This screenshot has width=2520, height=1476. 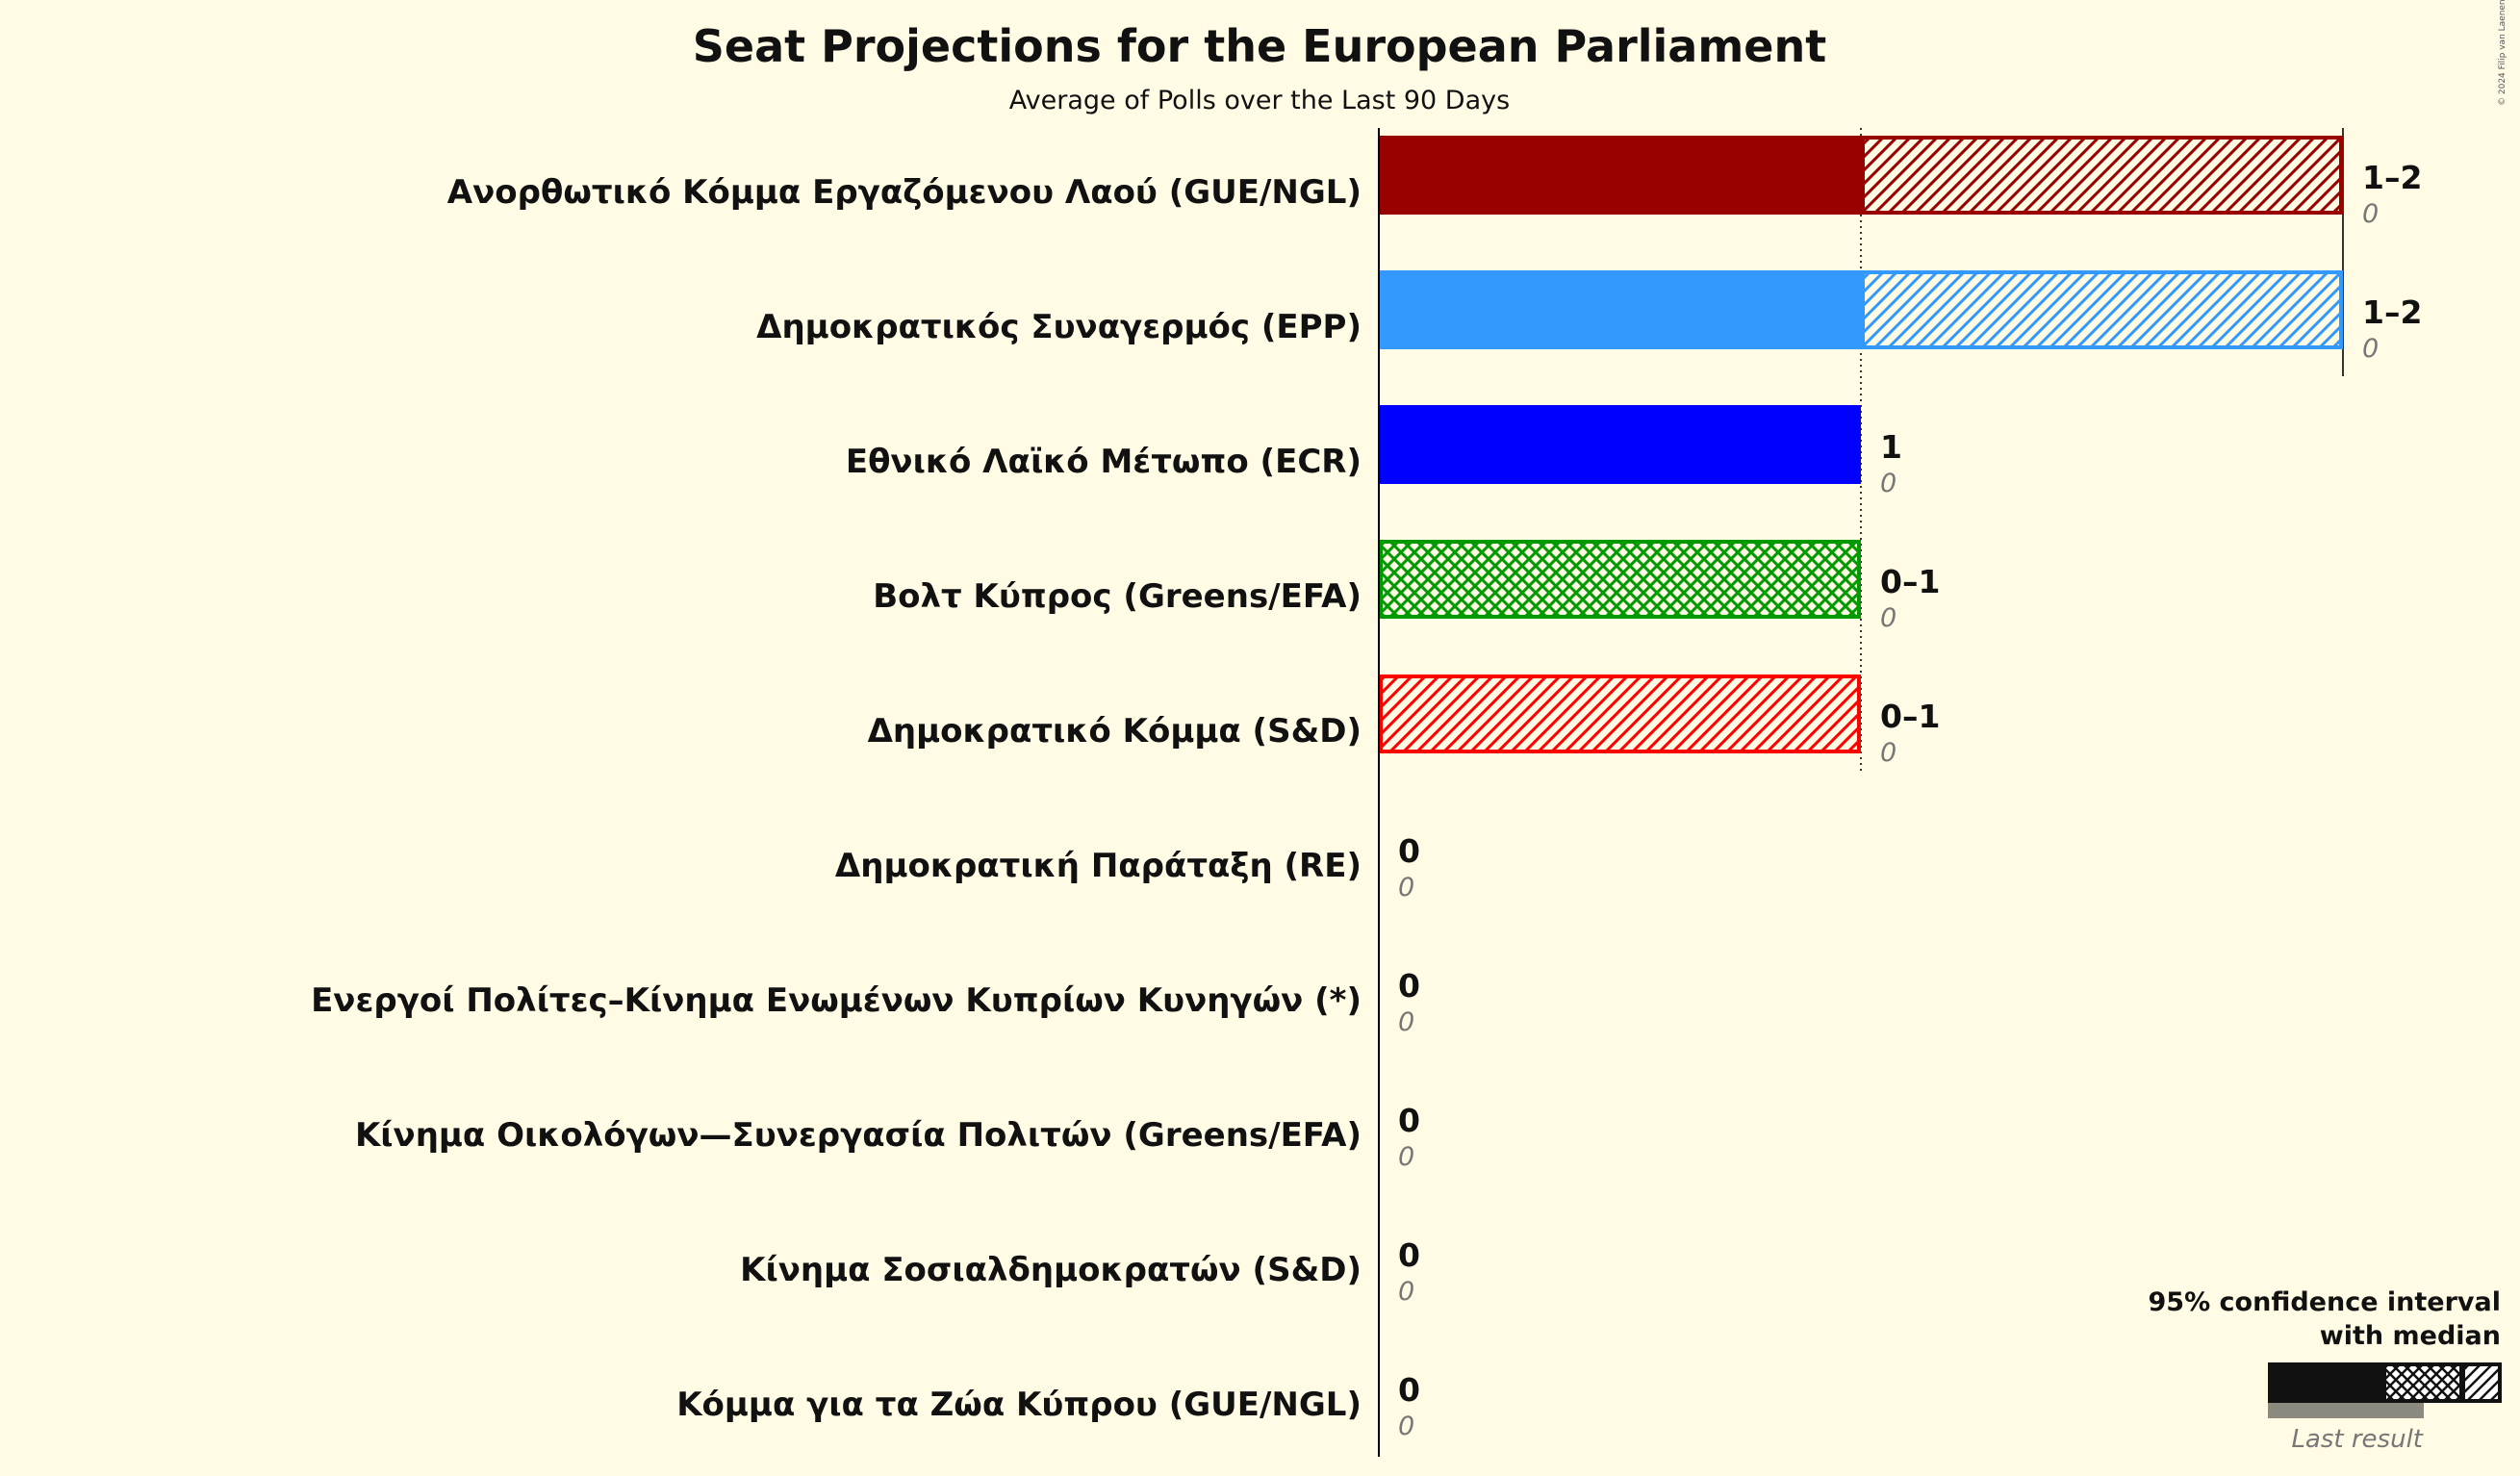 I want to click on party-label-4: Βολτ Κύπρος (Greens/EFA), so click(x=1117, y=596).